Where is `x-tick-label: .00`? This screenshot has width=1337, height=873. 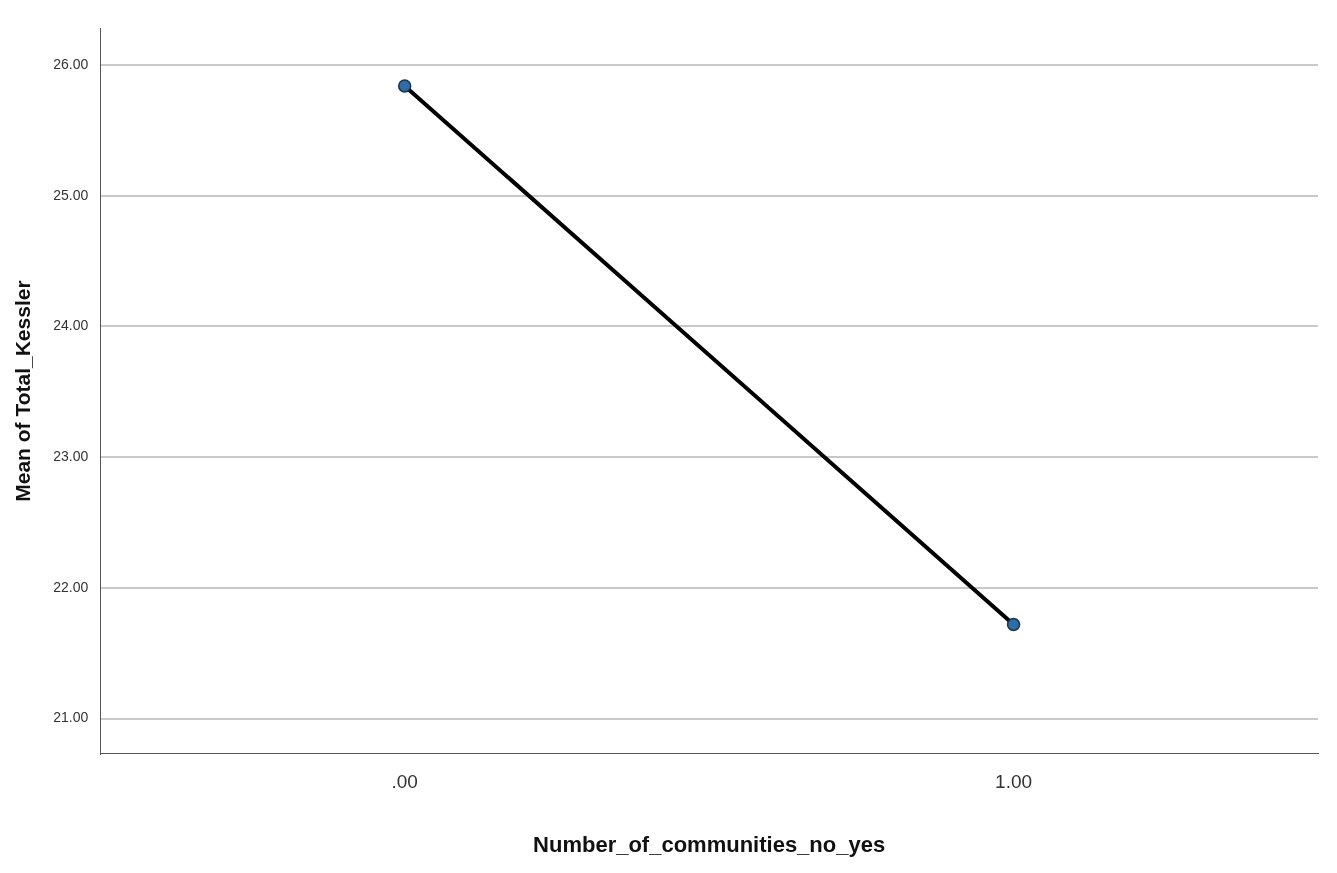
x-tick-label: .00 is located at coordinates (404, 782).